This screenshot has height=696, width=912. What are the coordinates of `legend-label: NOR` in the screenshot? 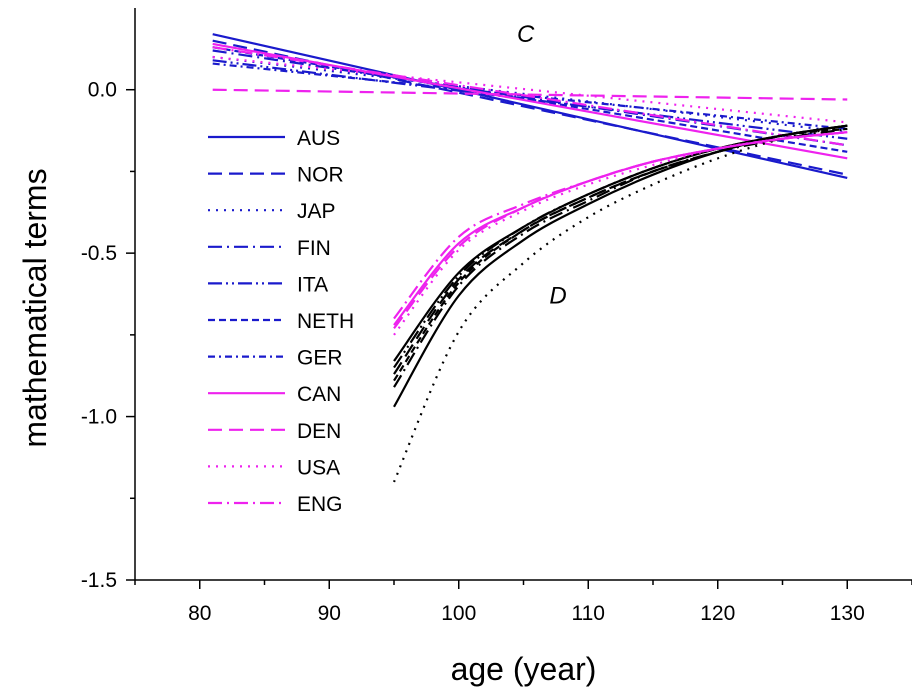 It's located at (320, 175).